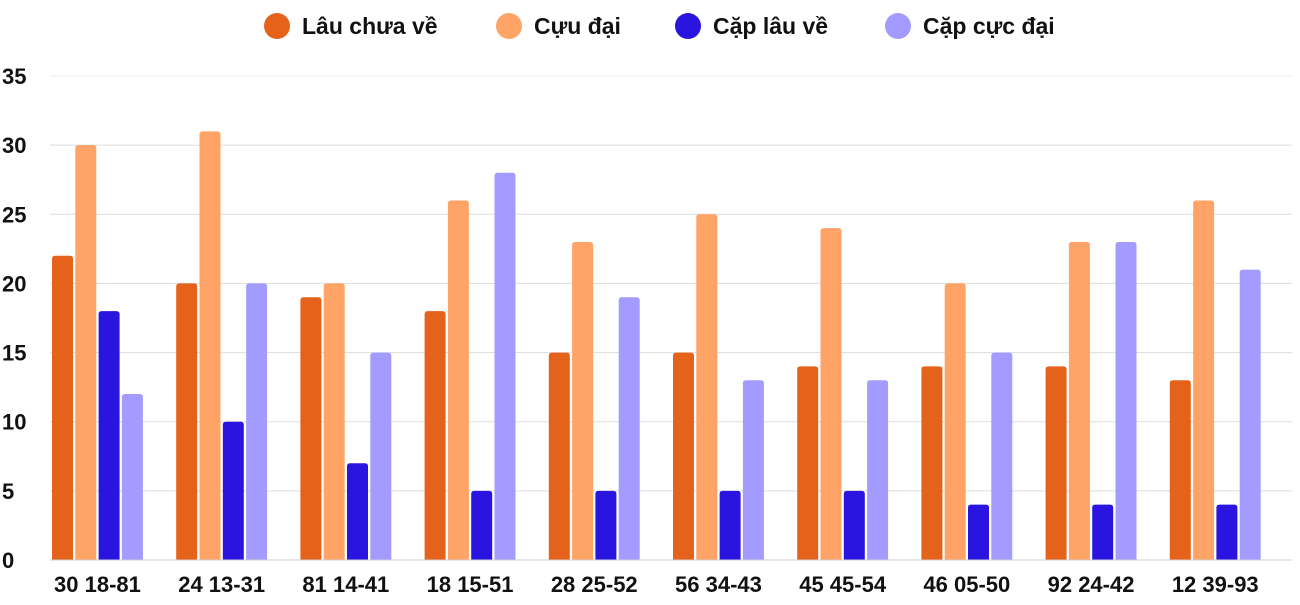  I want to click on y-tick-label: 15, so click(14, 353).